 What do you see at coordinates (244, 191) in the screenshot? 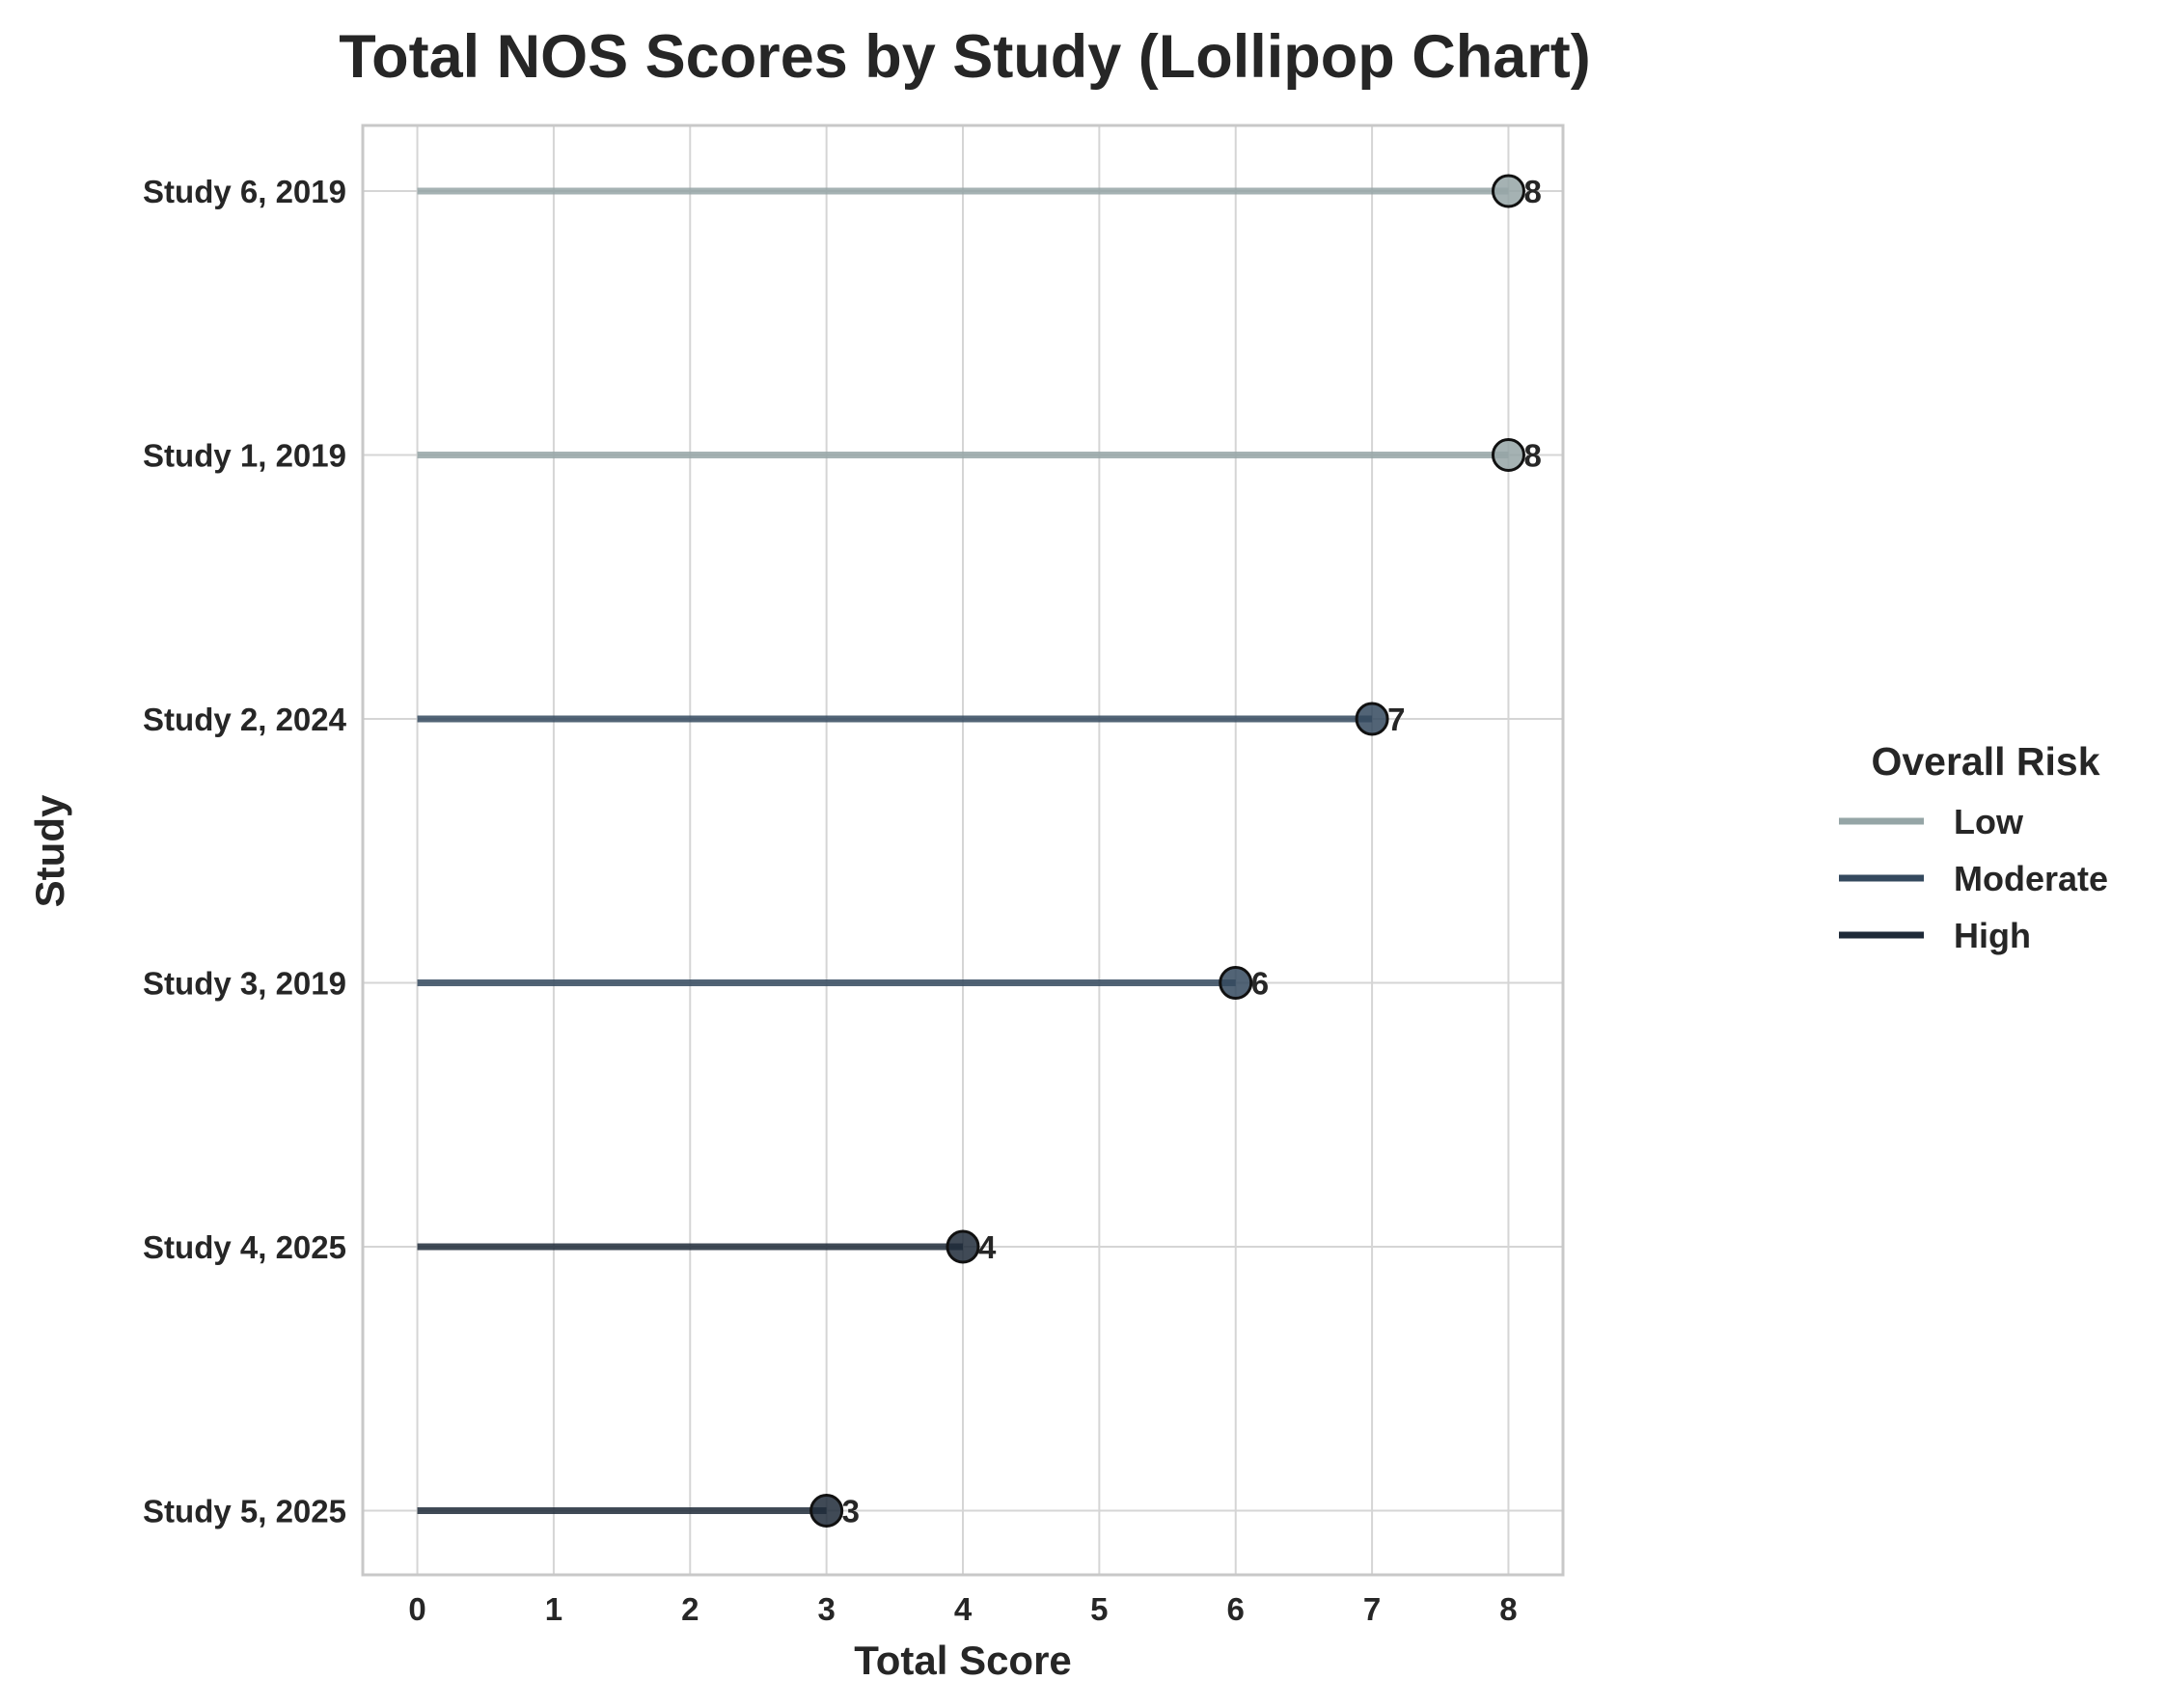
I see `y-tick-label: Study 6, 2019` at bounding box center [244, 191].